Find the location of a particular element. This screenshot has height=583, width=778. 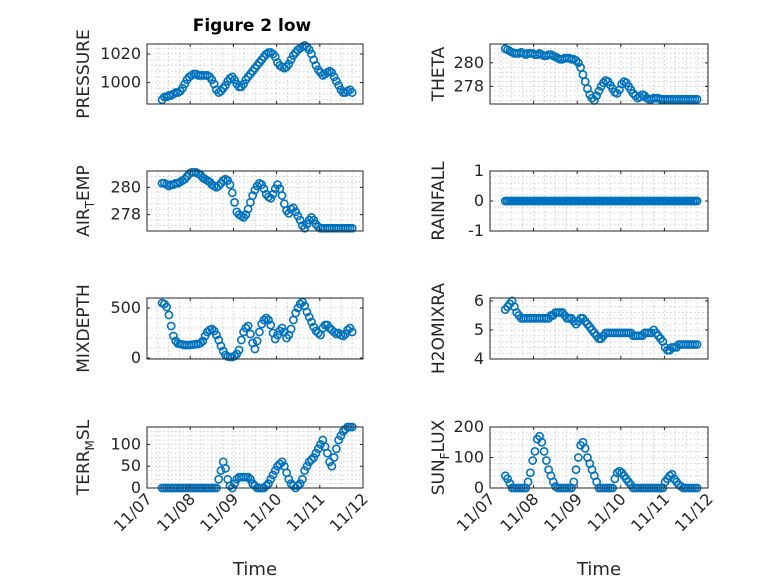

y-axis-label: H2OMIXRA is located at coordinates (439, 328).